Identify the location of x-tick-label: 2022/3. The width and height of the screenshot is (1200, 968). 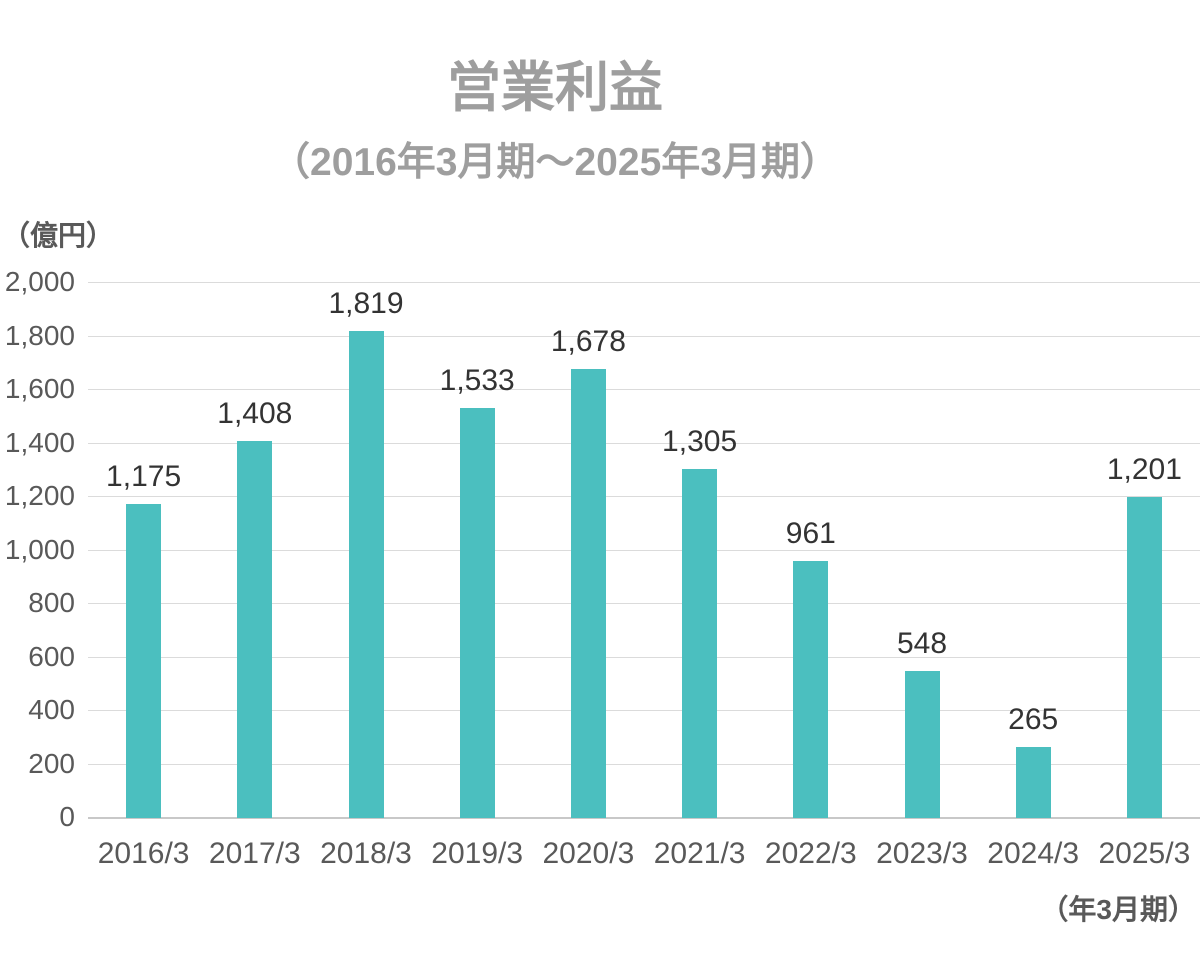
(810, 853).